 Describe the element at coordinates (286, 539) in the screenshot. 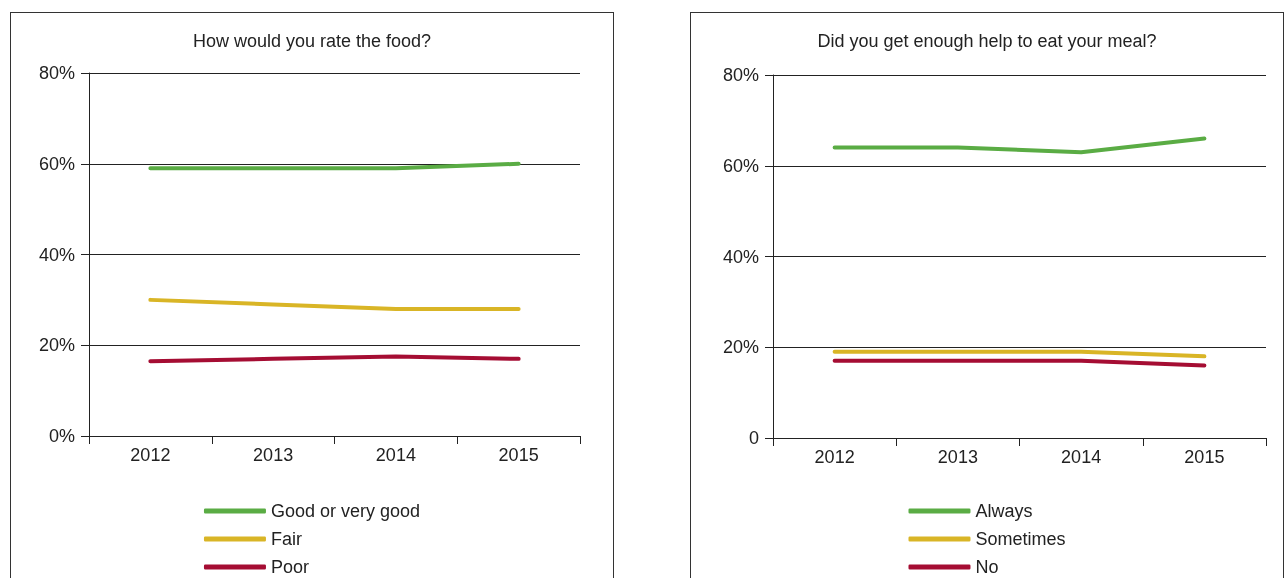

I see `legend-label: Fair` at that location.